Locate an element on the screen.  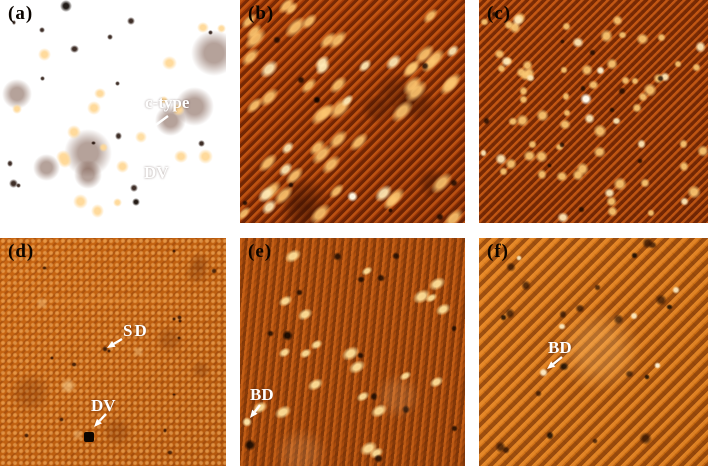
annotation-label: BD is located at coordinates (262, 394).